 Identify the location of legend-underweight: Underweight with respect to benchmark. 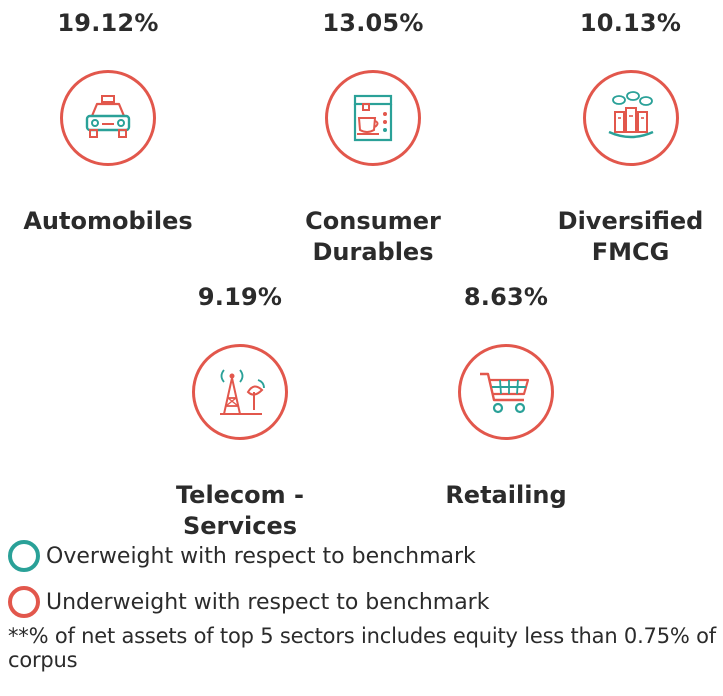
(248, 602).